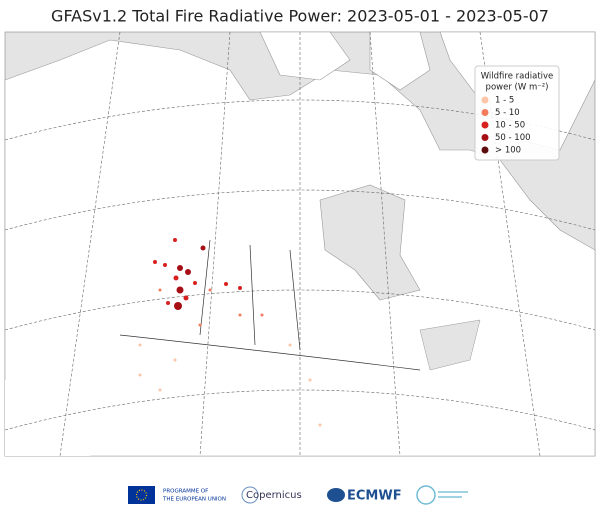 Image resolution: width=600 pixels, height=513 pixels. I want to click on legend-label: 5 - 10, so click(507, 113).